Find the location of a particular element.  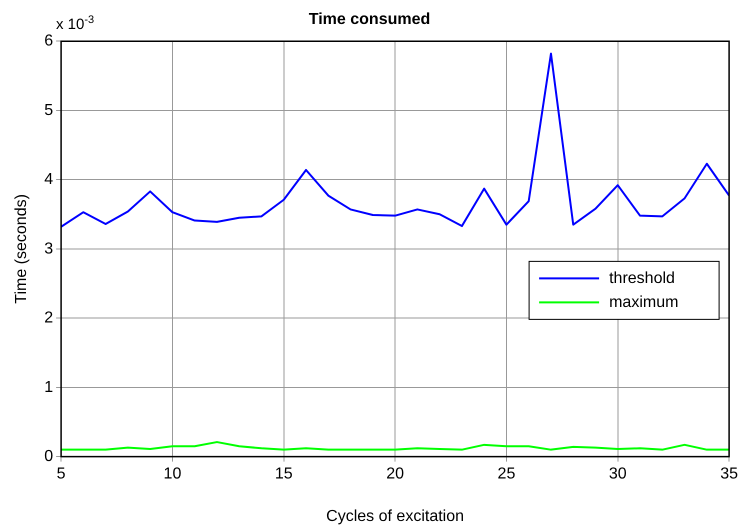

y-tick-label: 5 is located at coordinates (49, 110).